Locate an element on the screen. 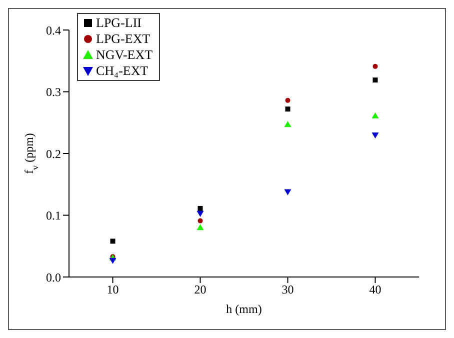 The width and height of the screenshot is (454, 338). x-axis-title: h (mm) is located at coordinates (244, 309).